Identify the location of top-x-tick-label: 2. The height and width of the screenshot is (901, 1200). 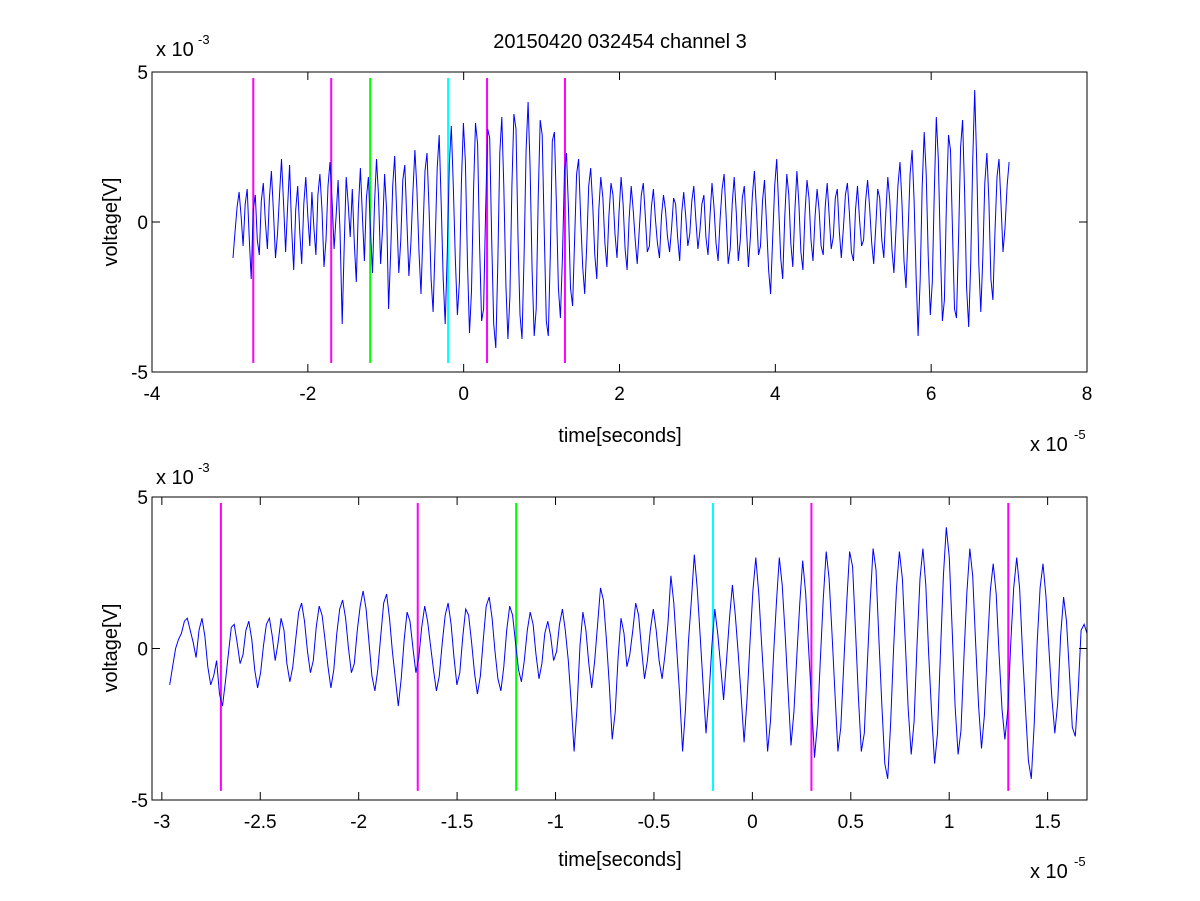
(619, 394).